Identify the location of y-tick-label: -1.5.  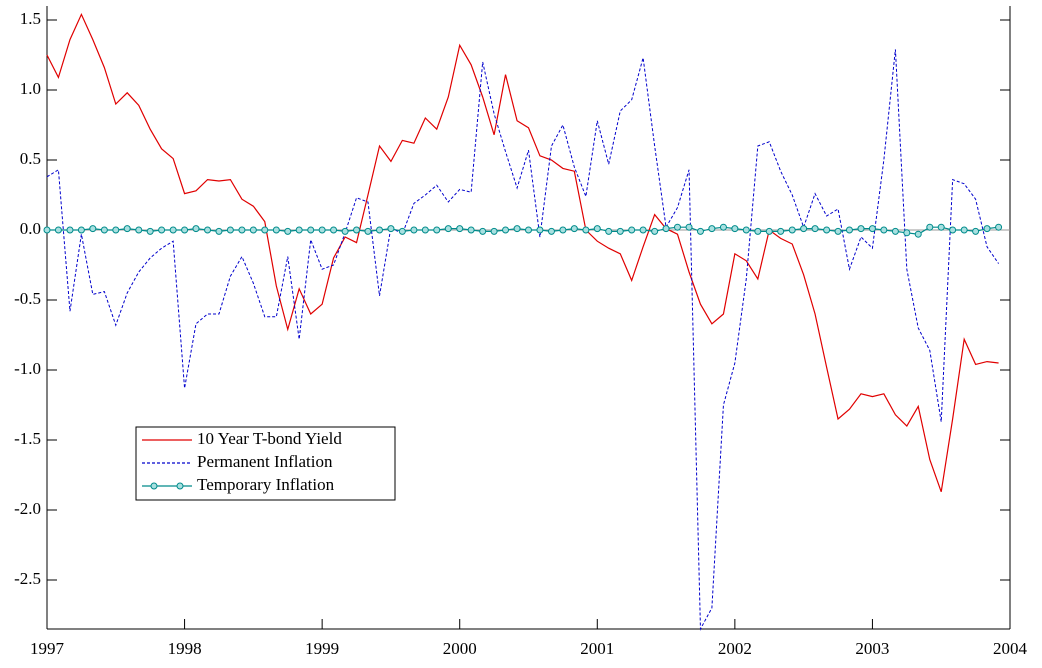
(27, 438).